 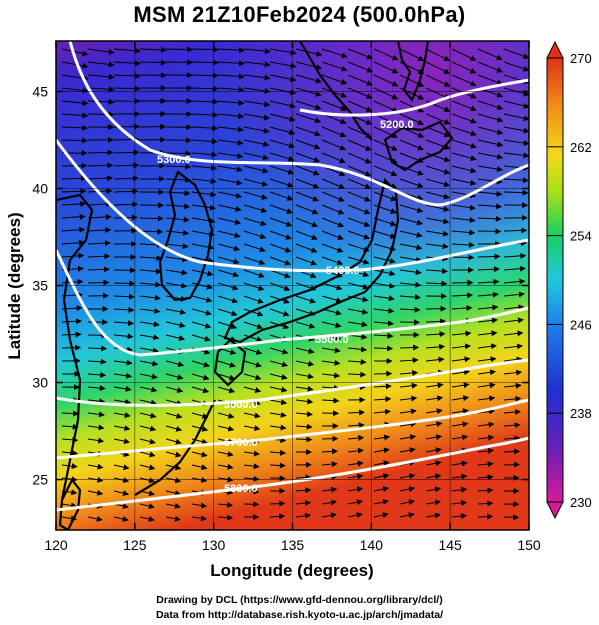 What do you see at coordinates (581, 324) in the screenshot?
I see `colorbar-tick-label: 246` at bounding box center [581, 324].